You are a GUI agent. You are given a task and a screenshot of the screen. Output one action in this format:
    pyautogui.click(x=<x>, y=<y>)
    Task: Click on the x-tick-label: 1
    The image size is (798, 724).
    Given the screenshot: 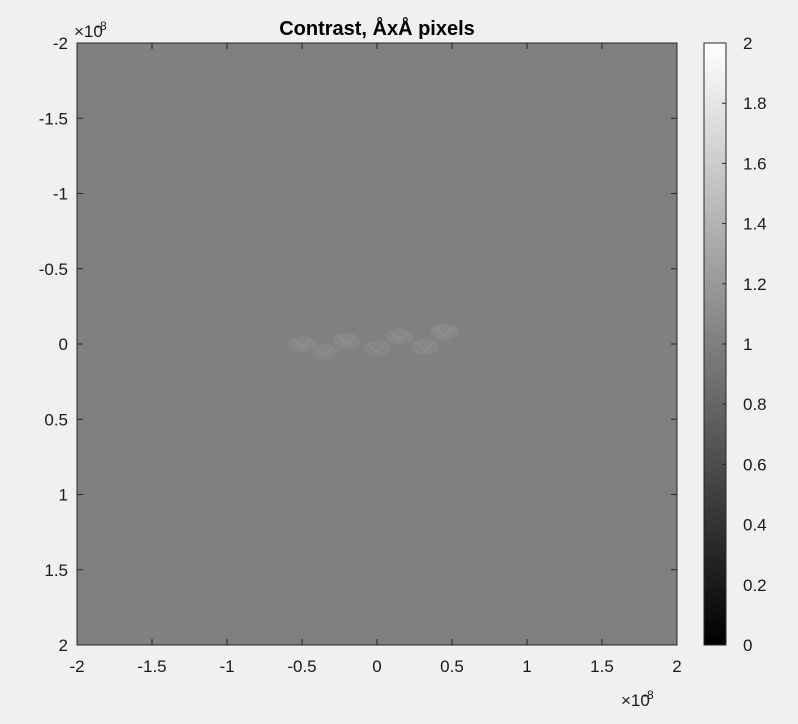 What is the action you would take?
    pyautogui.click(x=526, y=666)
    